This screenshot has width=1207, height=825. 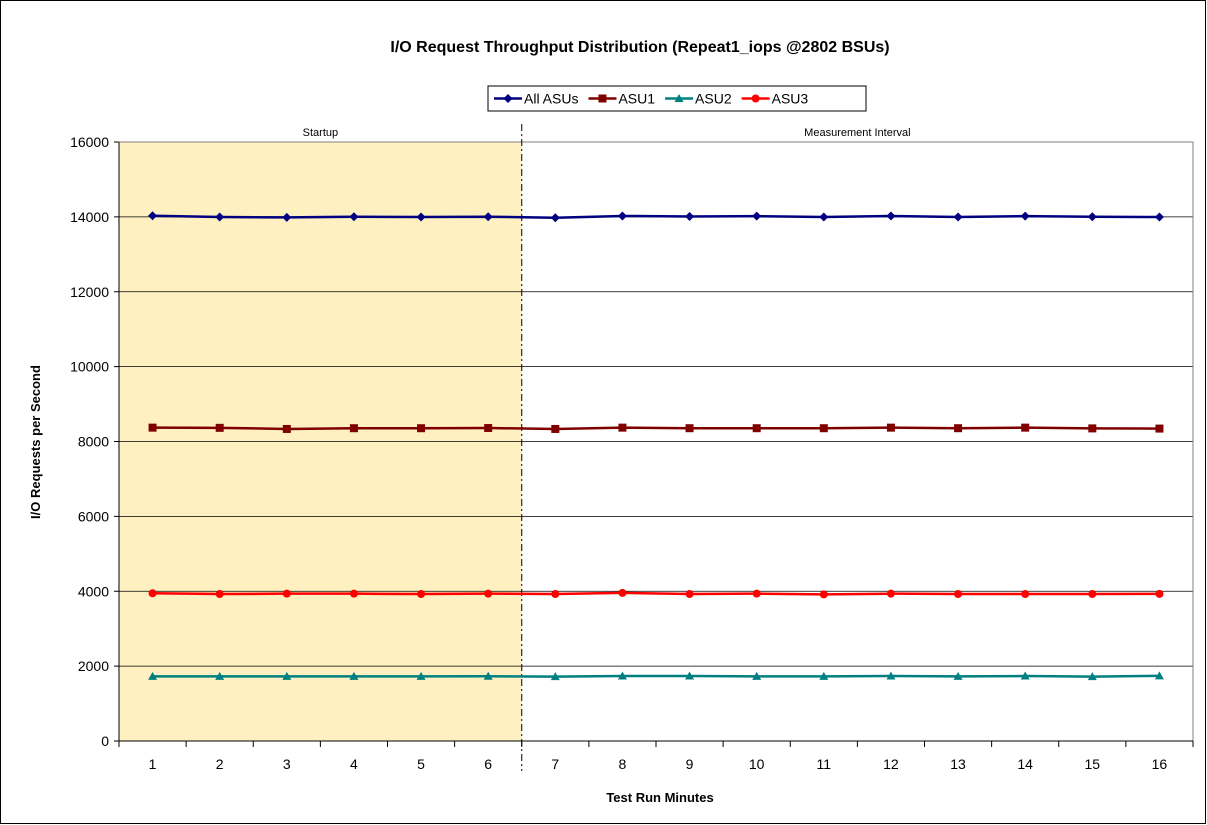 I want to click on series-asu2, so click(x=656, y=676).